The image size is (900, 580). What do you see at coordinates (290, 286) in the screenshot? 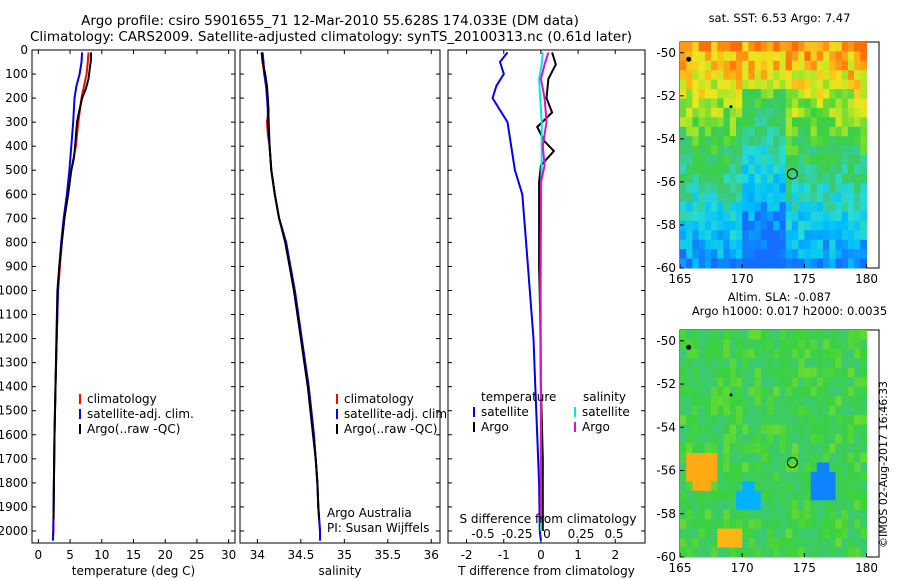
I see `salinity-series-argo-raw-qc-` at bounding box center [290, 286].